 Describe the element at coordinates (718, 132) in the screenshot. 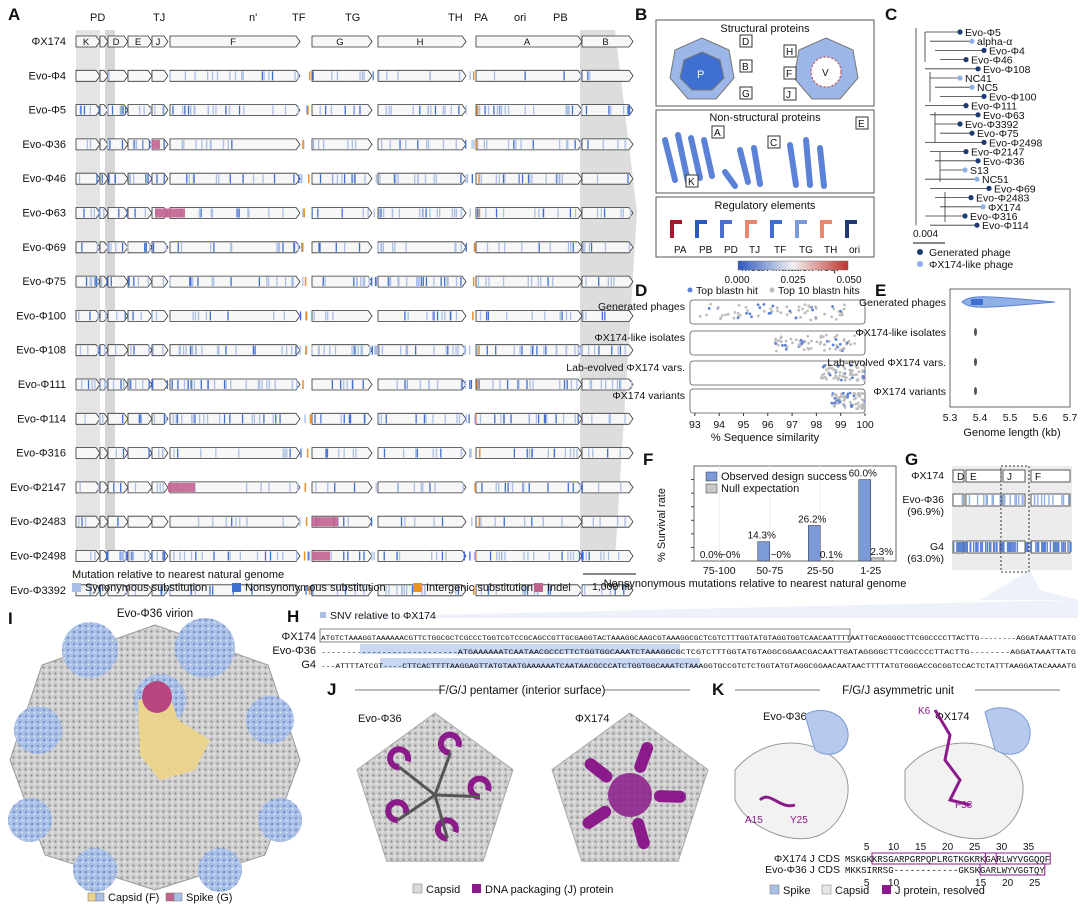

I see `label-box-a` at that location.